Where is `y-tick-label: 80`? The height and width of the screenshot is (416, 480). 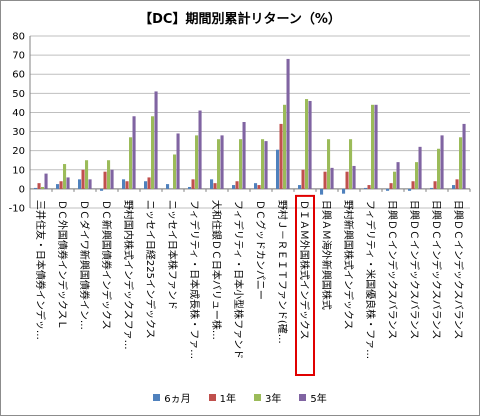
y-tick-label: 80 is located at coordinates (18, 37).